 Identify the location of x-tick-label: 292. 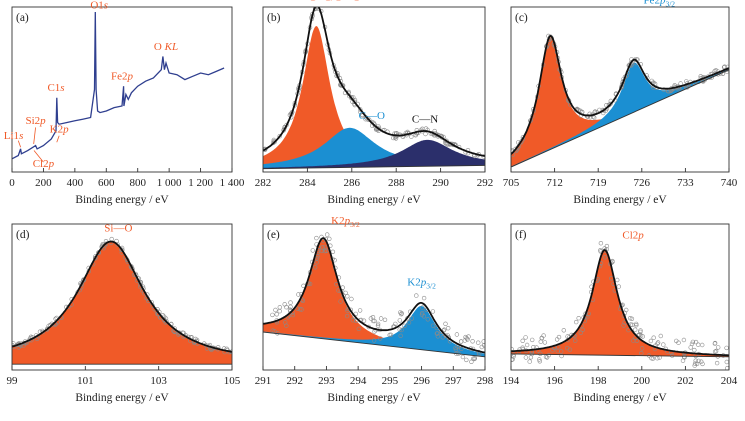
(294, 381).